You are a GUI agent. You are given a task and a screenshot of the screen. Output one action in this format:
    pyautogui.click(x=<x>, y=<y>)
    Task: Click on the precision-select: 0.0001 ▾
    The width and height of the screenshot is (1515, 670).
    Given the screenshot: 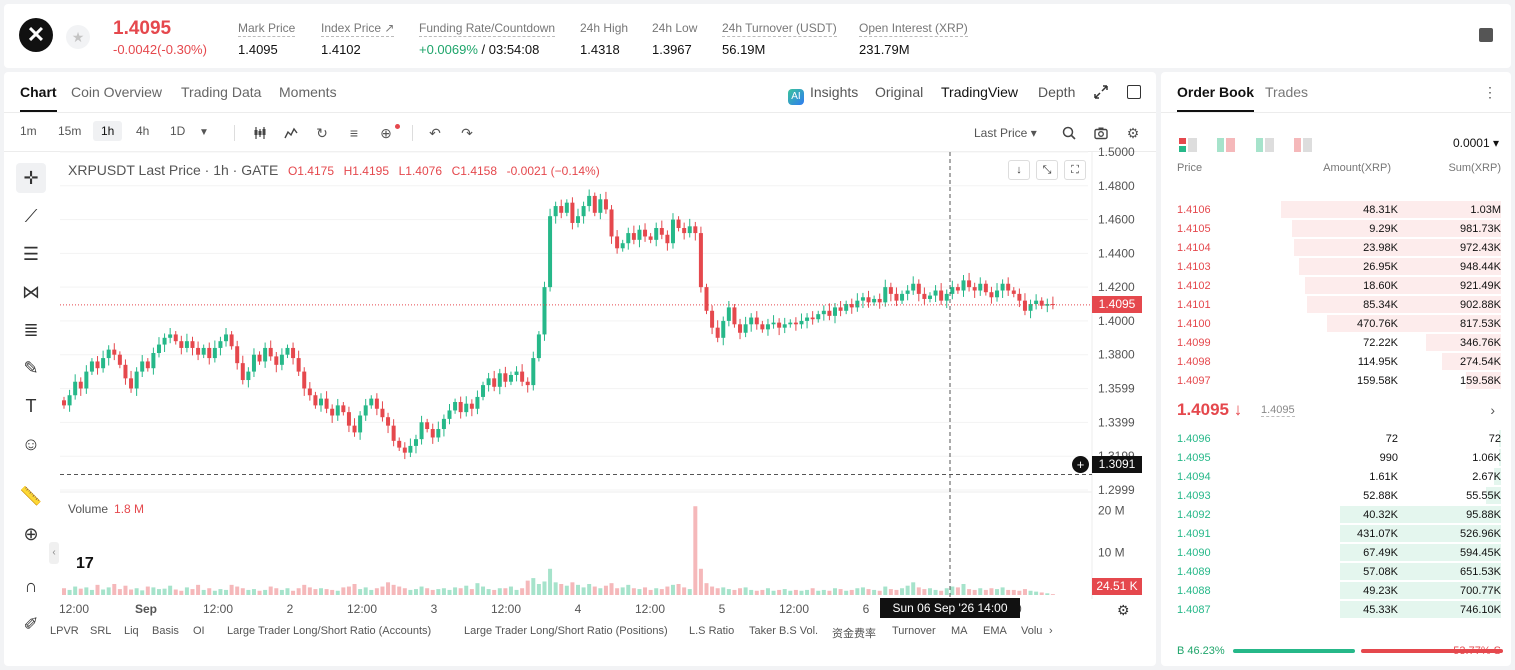 What is the action you would take?
    pyautogui.click(x=1475, y=143)
    